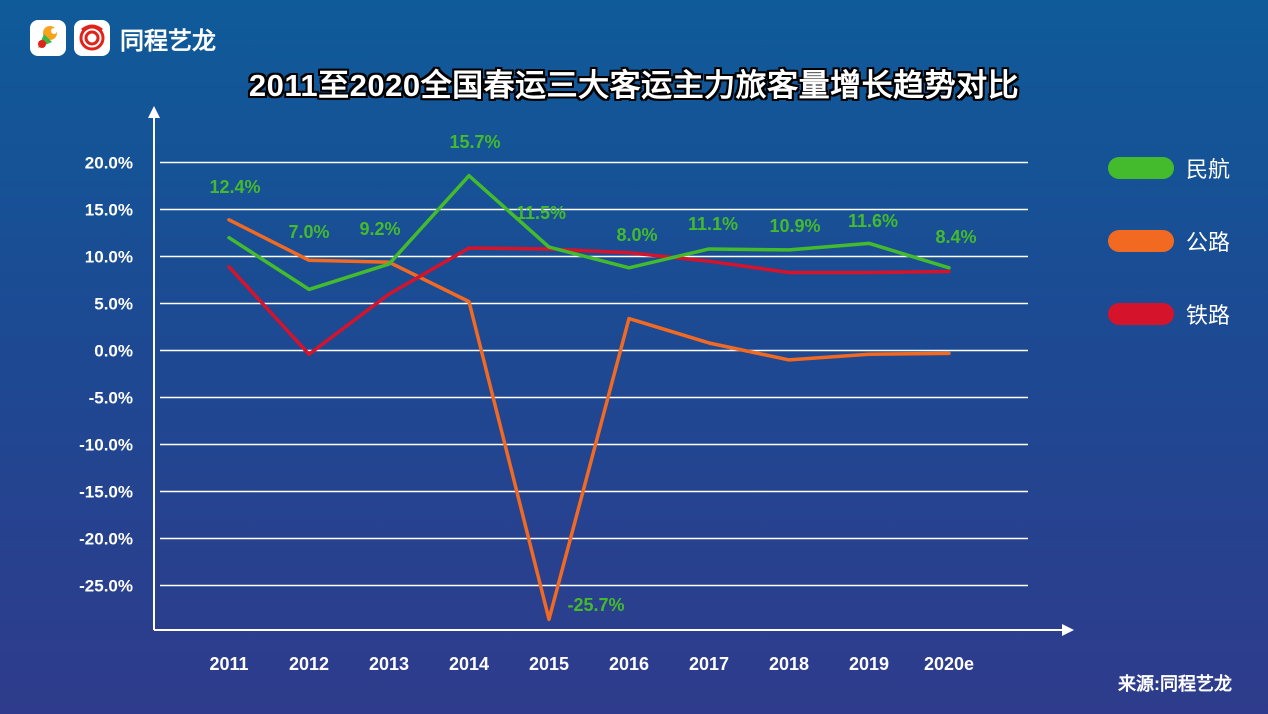  Describe the element at coordinates (629, 664) in the screenshot. I see `x-tick-label: 2016` at that location.